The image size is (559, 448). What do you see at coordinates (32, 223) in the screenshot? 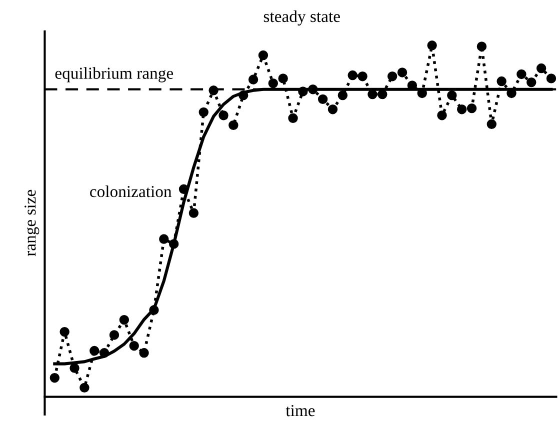
I see `y-axis-title: range size` at bounding box center [32, 223].